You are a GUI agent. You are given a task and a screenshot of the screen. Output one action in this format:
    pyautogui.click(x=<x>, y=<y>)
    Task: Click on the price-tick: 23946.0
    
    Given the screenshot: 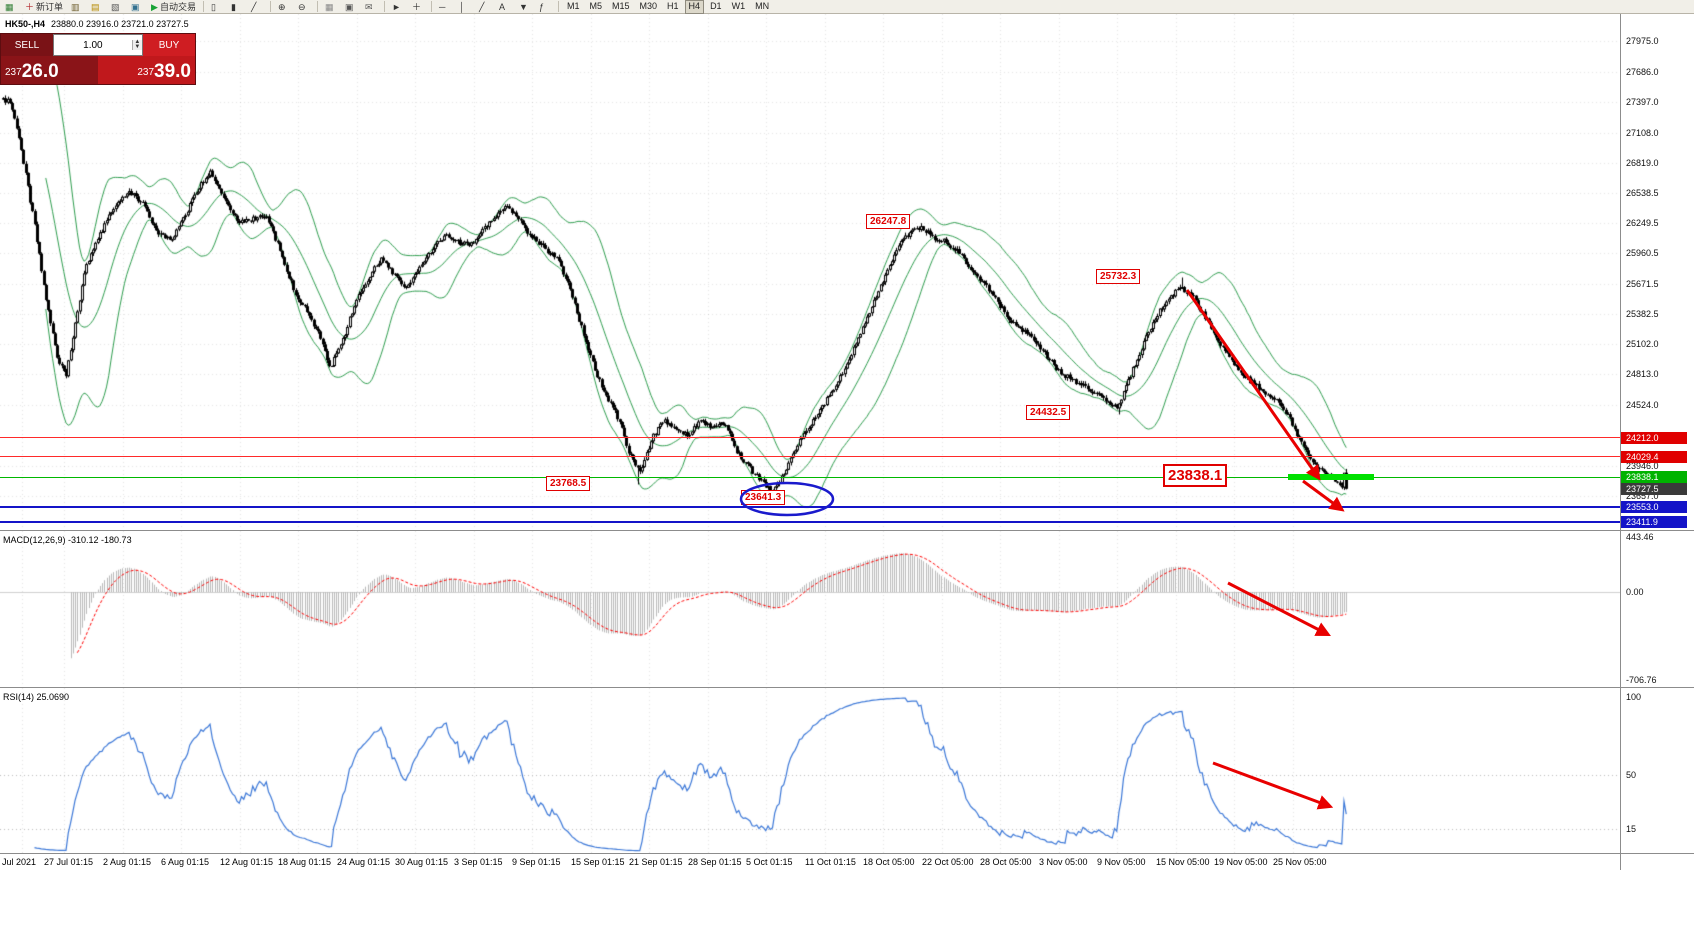 What is the action you would take?
    pyautogui.click(x=1642, y=465)
    